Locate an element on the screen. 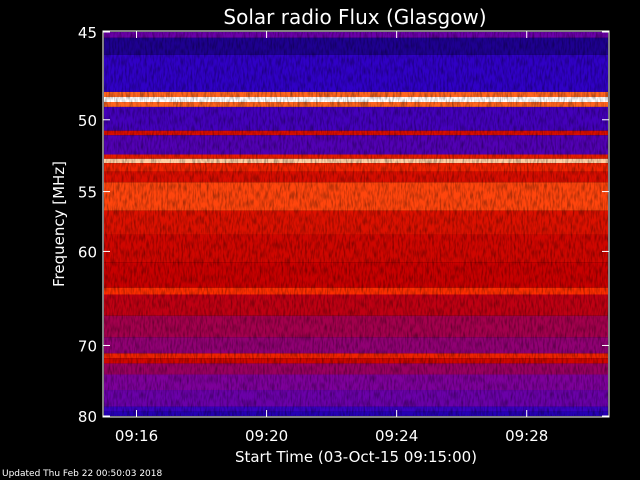 The image size is (640, 480). y-axis-label: Frequency [MHz] is located at coordinates (59, 224).